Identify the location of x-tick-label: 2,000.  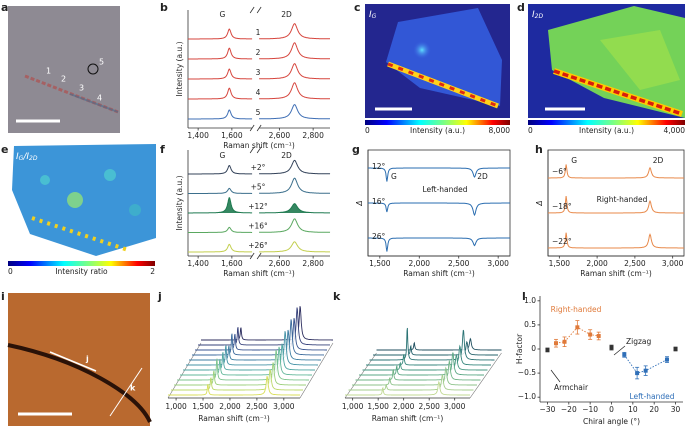
(597, 263).